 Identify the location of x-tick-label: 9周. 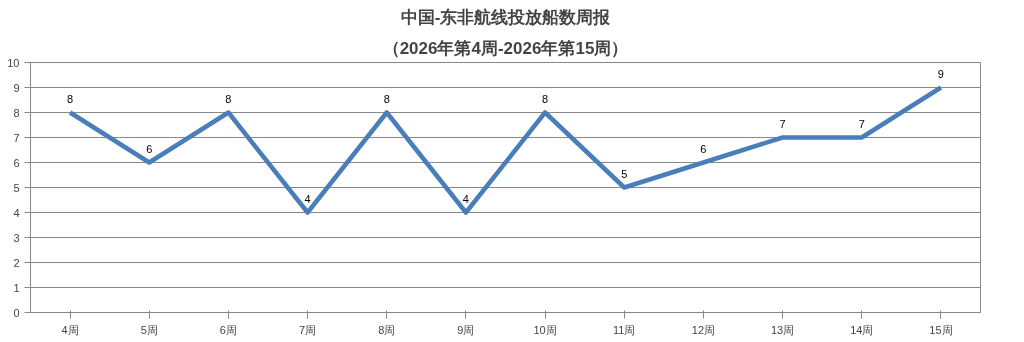
(466, 329).